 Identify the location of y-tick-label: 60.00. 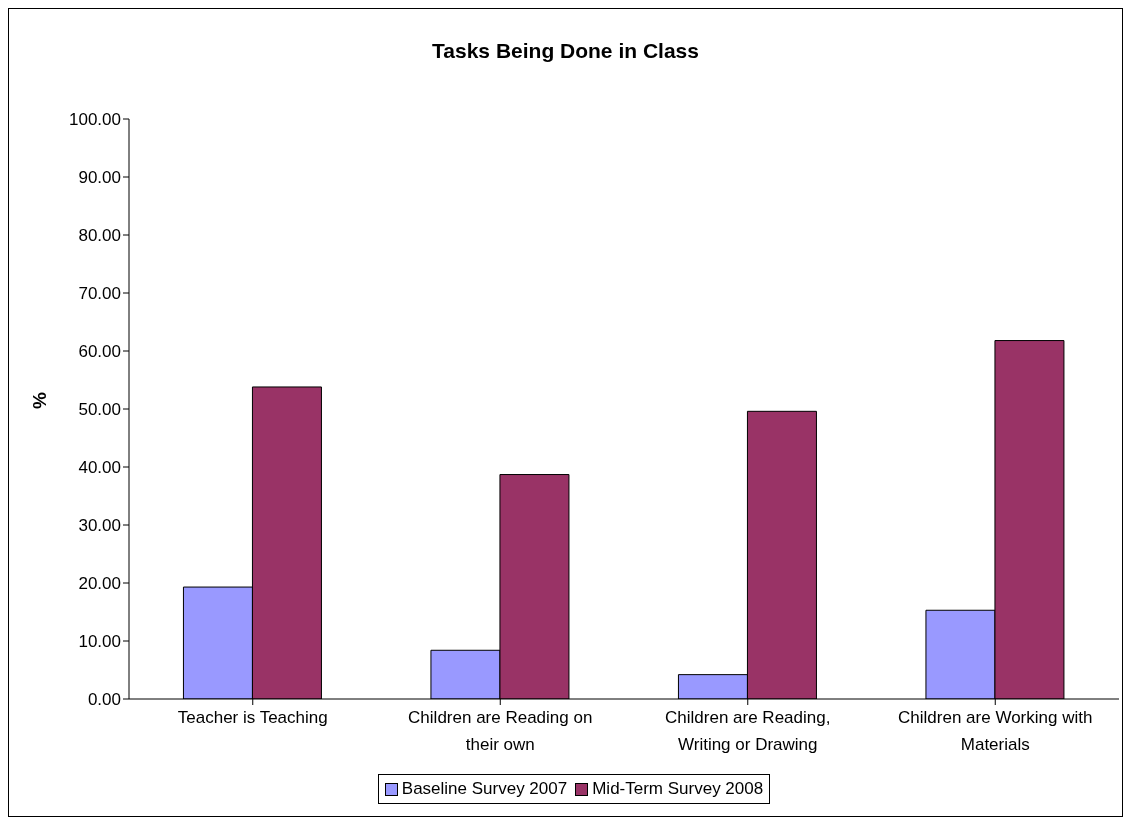
(99, 352).